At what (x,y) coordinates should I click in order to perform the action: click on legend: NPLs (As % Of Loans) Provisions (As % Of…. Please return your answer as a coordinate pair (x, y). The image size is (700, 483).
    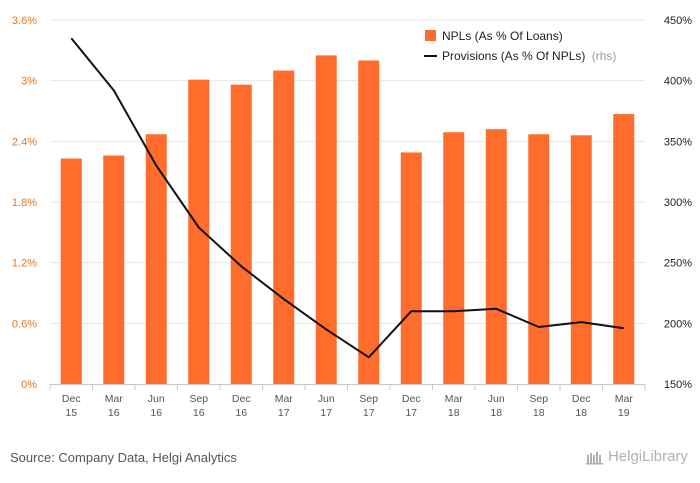
    Looking at the image, I should click on (520, 46).